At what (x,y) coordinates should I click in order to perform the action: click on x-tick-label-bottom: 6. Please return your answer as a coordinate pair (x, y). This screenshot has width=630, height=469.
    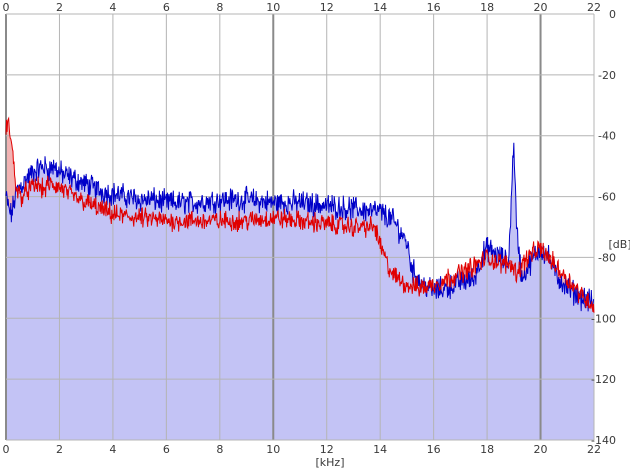
    Looking at the image, I should click on (166, 449).